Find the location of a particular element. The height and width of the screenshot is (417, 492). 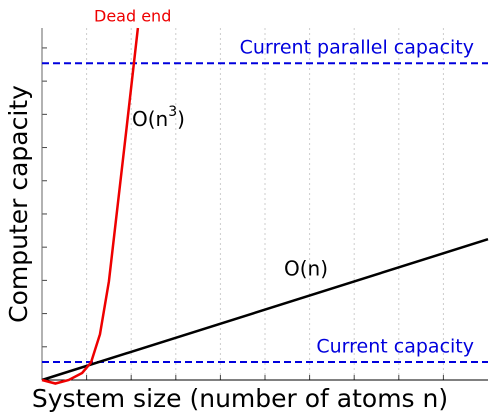

x-axis-label: System size (number of atoms n) is located at coordinates (240, 398).